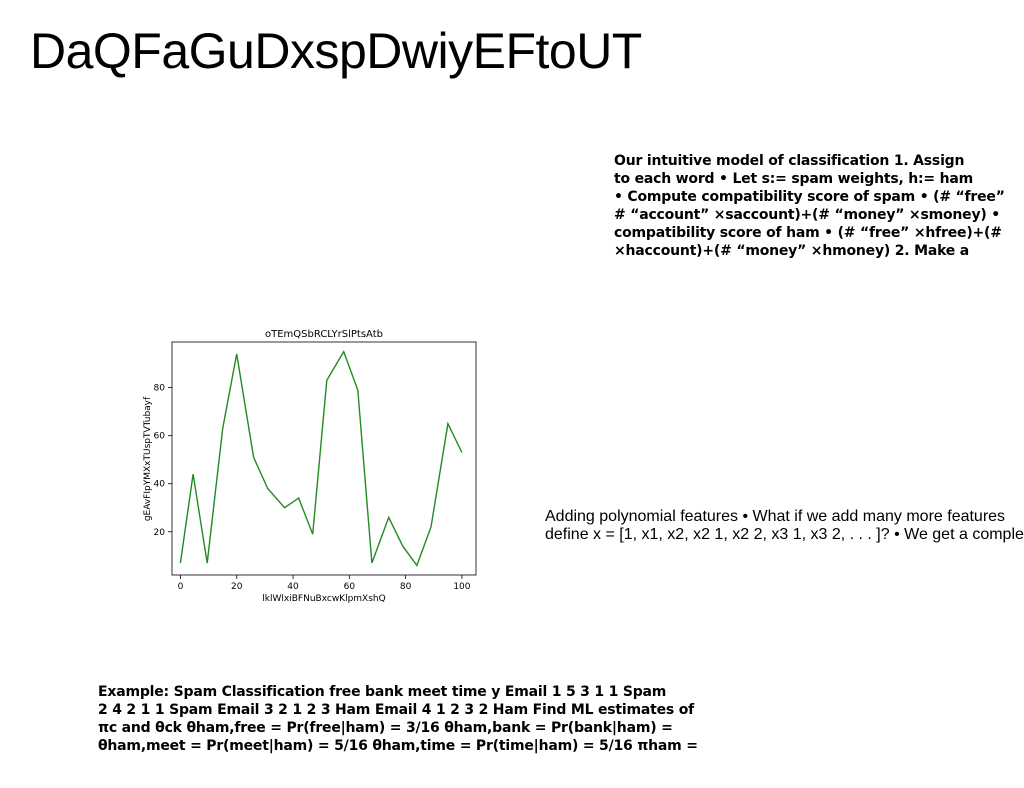  I want to click on x-axis-label: lklWlxiBFNuBxcwKlpmXshQ, so click(323, 599).